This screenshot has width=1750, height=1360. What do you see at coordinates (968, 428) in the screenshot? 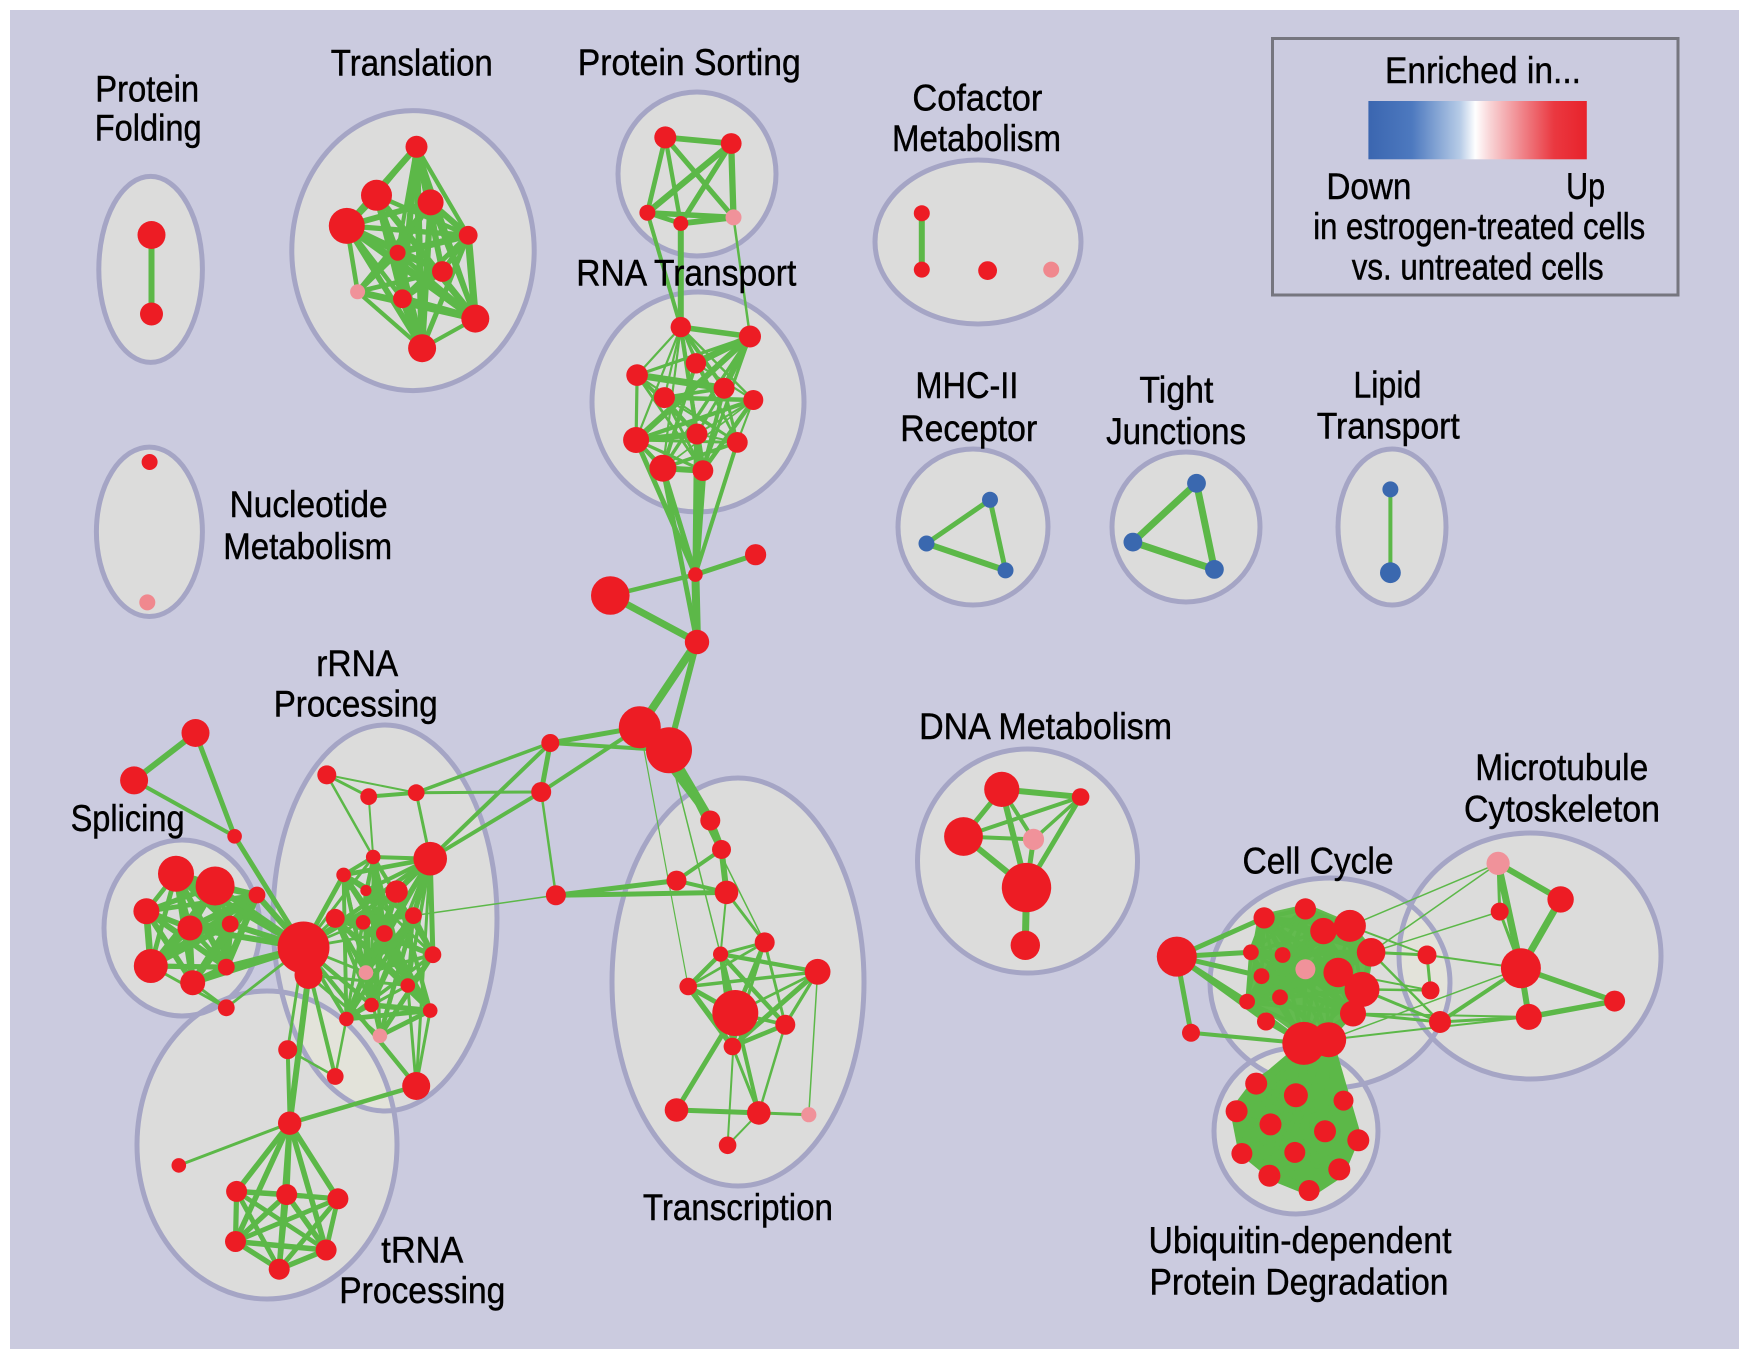
I see `svg-text: Receptor` at bounding box center [968, 428].